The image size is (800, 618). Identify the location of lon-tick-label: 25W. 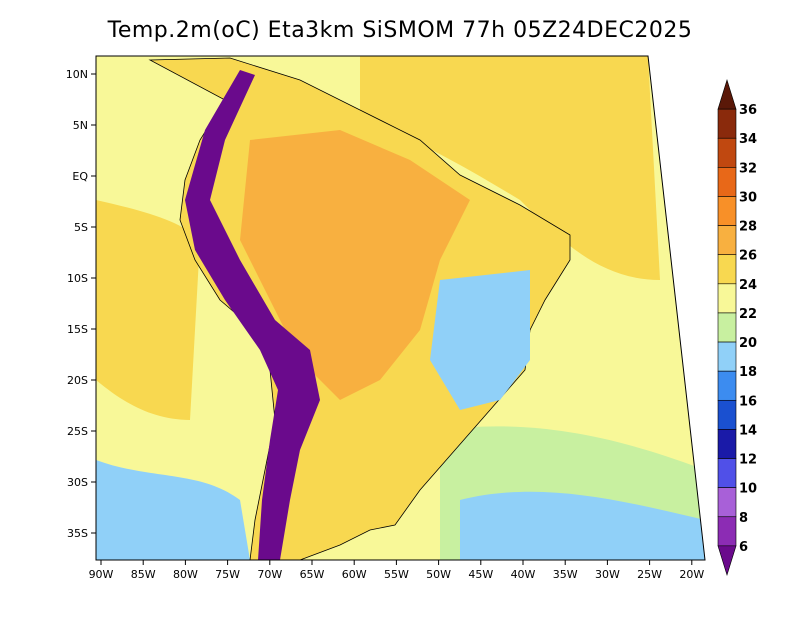
(649, 574).